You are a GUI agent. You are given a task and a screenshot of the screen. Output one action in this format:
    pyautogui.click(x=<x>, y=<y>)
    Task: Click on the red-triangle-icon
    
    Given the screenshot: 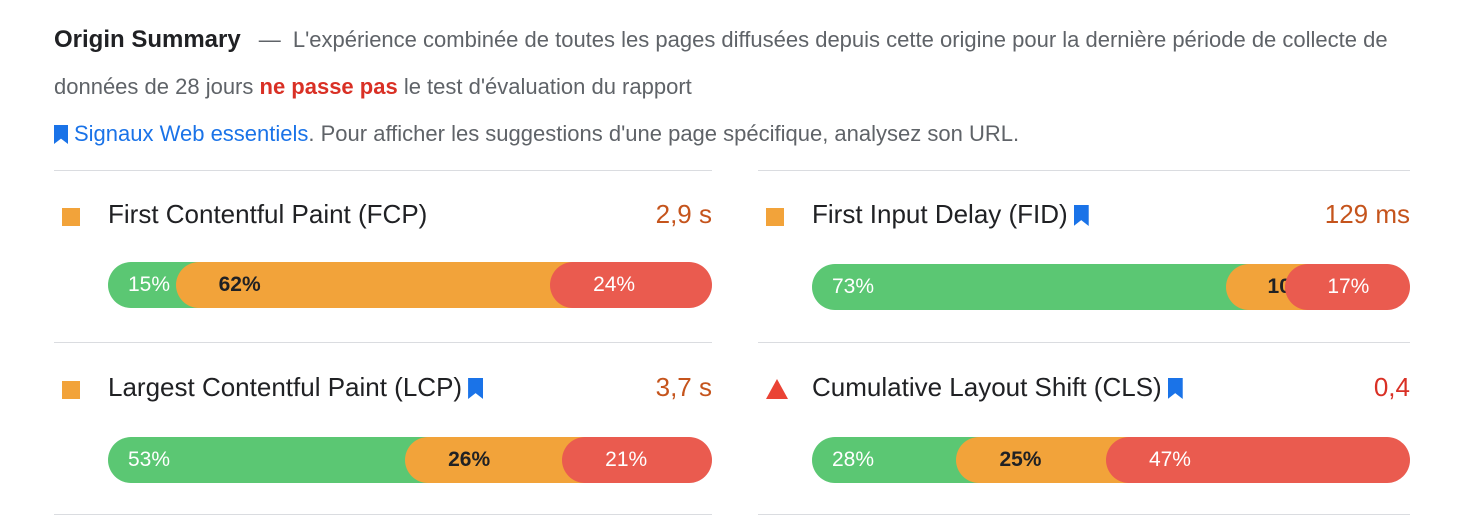 What is the action you would take?
    pyautogui.click(x=777, y=389)
    